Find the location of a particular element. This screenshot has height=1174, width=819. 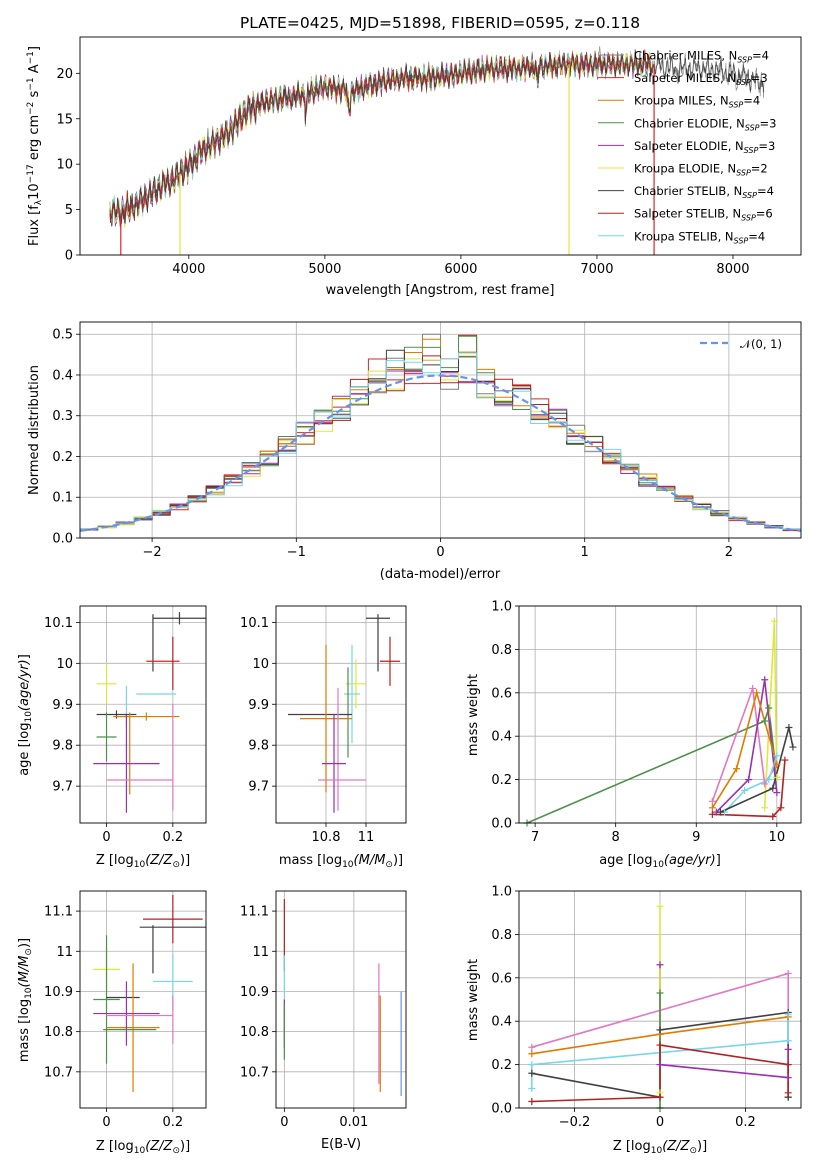

weight-vs-z-xlabel: Z [log10(Z/Z⊙)] is located at coordinates (660, 1147).